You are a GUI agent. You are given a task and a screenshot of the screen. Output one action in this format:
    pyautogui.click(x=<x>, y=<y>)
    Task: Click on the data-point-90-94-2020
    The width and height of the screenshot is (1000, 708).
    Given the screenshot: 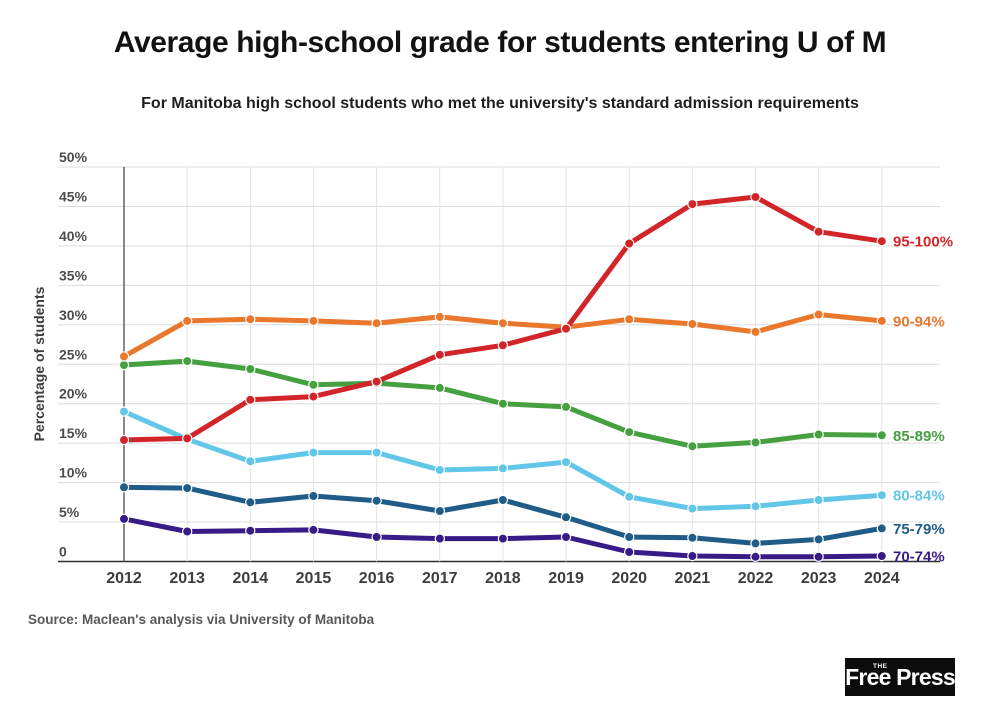 What is the action you would take?
    pyautogui.click(x=629, y=319)
    